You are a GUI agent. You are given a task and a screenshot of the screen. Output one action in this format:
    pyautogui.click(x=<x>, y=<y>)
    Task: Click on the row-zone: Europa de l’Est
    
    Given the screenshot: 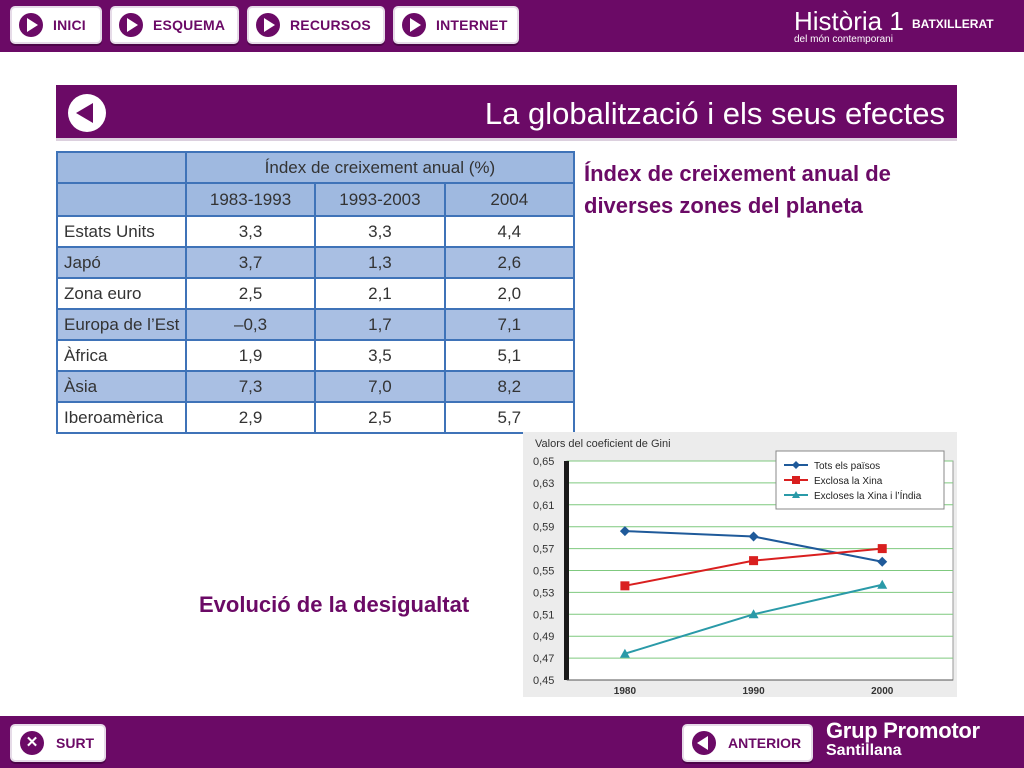 What is the action you would take?
    pyautogui.click(x=121, y=324)
    